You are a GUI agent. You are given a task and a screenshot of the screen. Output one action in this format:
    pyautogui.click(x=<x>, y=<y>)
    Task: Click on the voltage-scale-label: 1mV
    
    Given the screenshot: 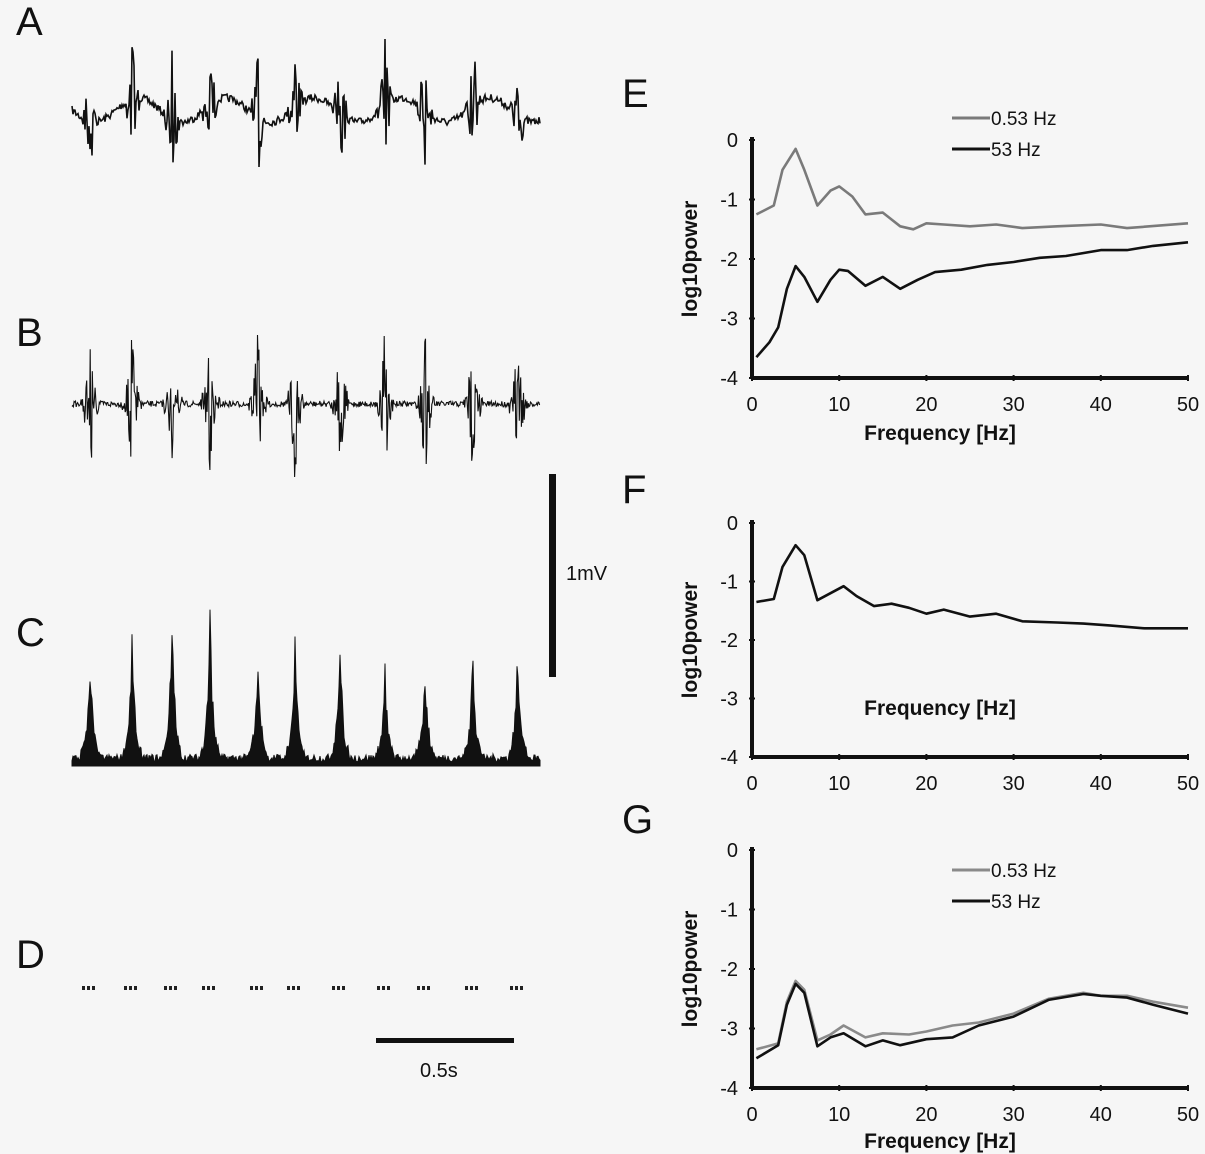 What is the action you would take?
    pyautogui.click(x=587, y=574)
    